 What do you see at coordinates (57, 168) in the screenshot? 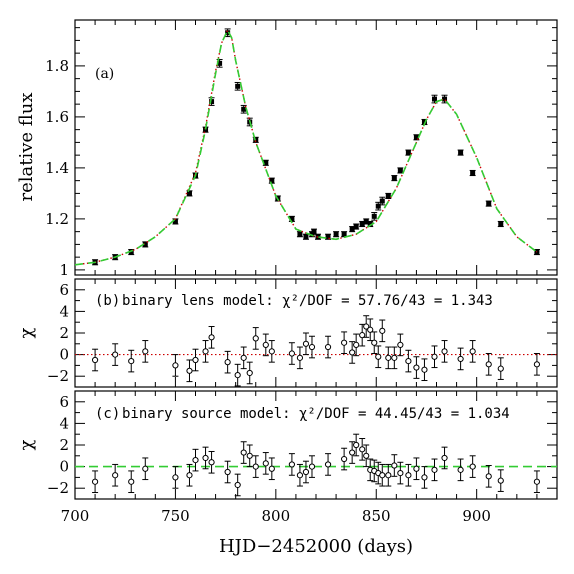
I see `panel-a-ytick-label: 1.4` at bounding box center [57, 168].